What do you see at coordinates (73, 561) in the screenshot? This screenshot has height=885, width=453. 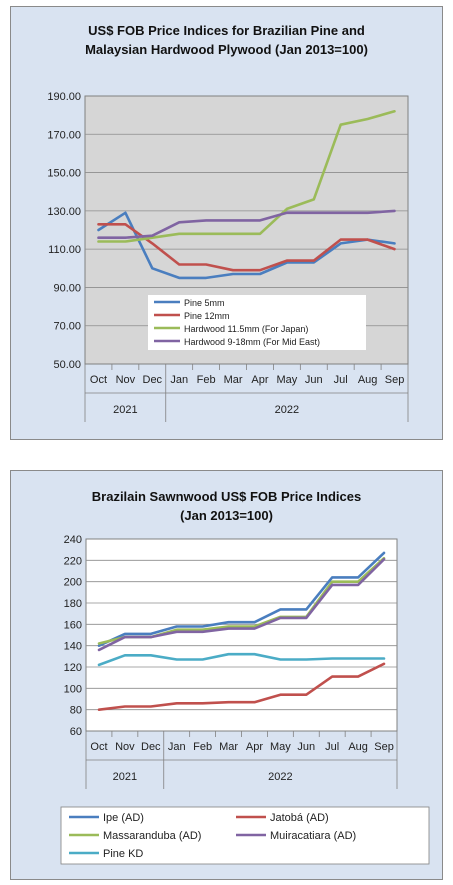 I see `y-tick-label: 220` at bounding box center [73, 561].